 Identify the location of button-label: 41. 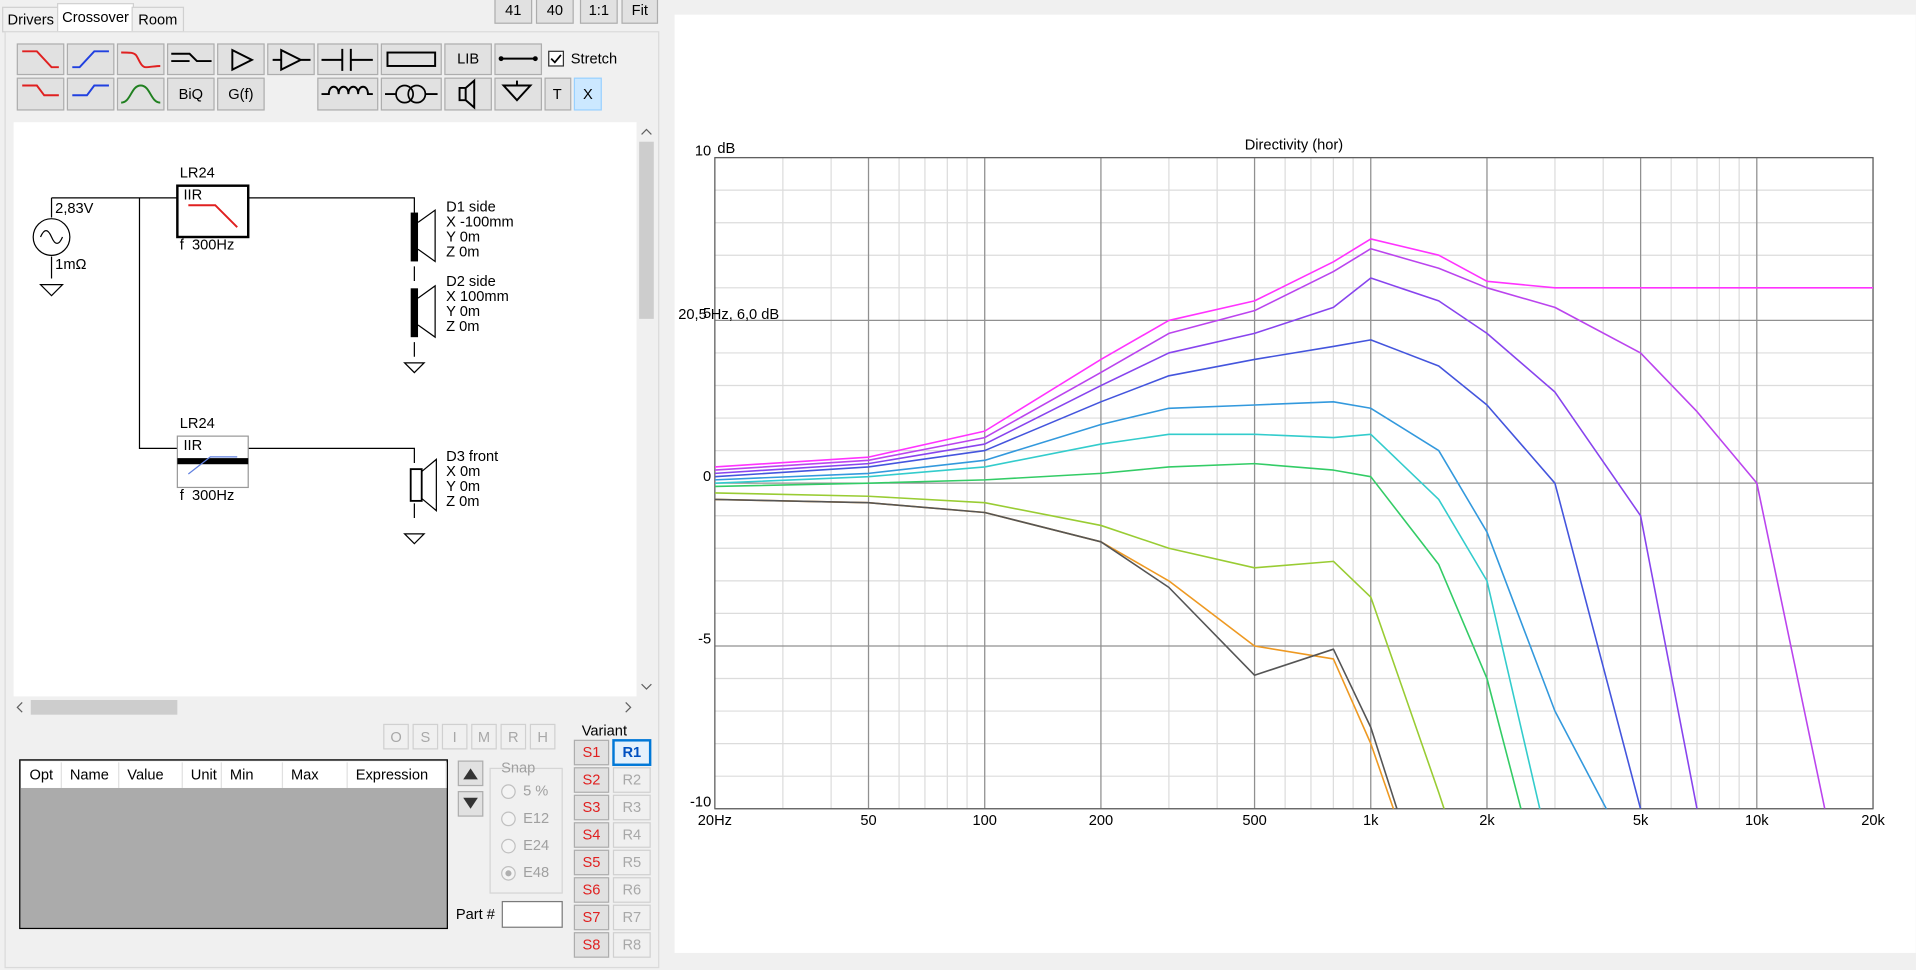
(513, 11).